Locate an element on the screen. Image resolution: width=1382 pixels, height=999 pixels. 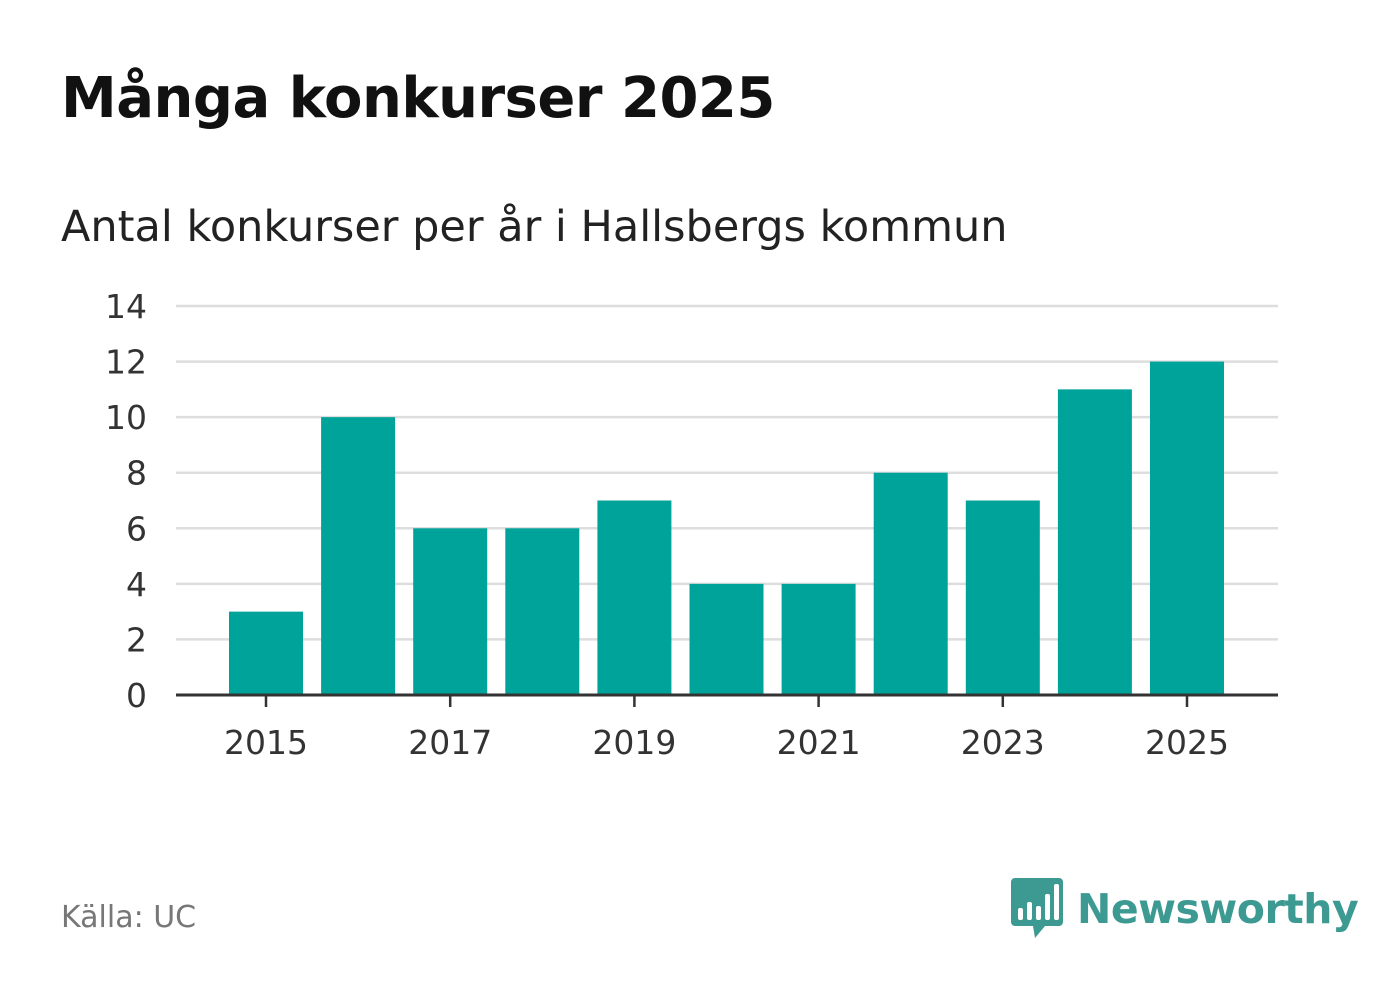
y-tick-label: 4 is located at coordinates (136, 584).